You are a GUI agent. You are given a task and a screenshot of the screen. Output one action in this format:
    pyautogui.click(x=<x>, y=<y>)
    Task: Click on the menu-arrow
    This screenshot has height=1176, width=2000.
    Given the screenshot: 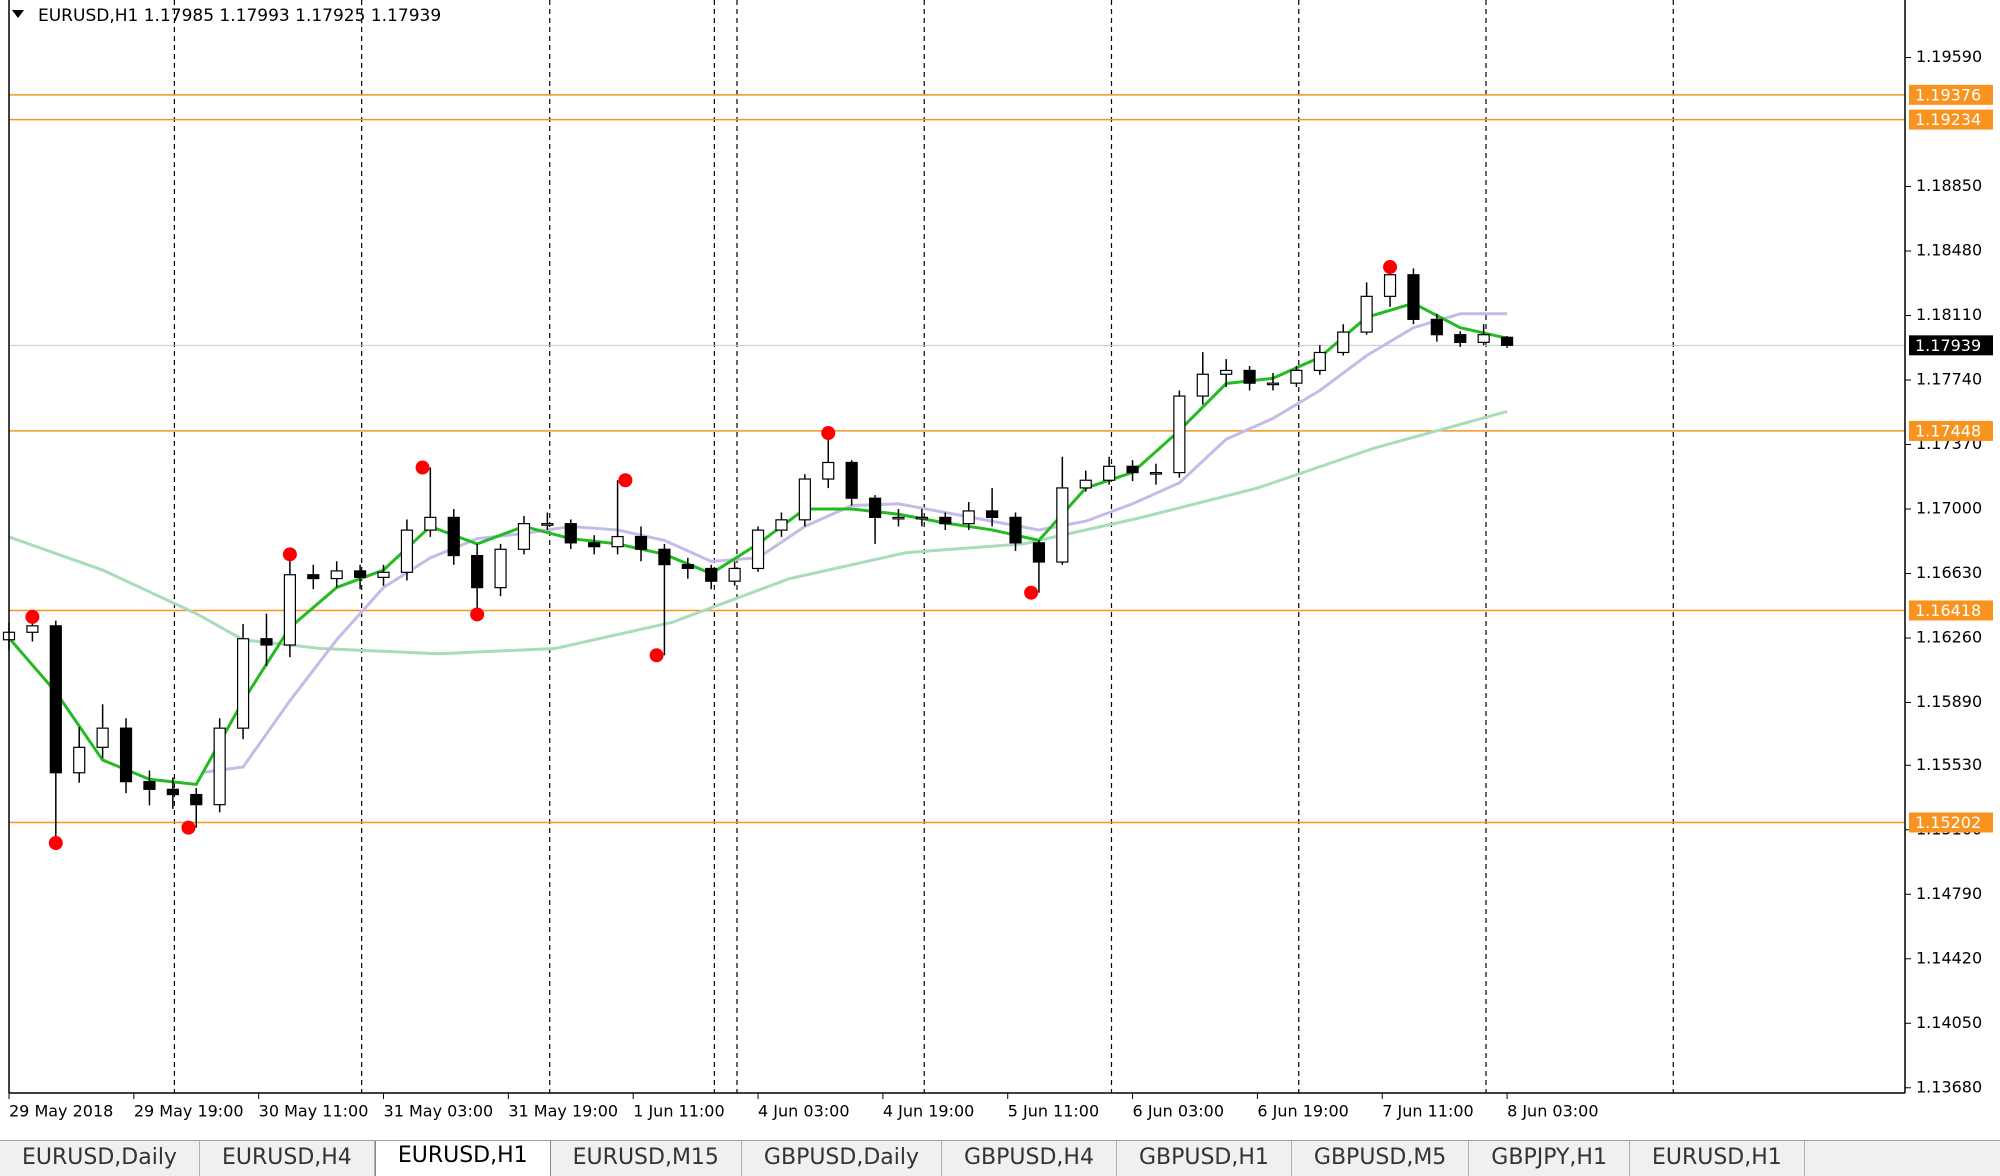 What is the action you would take?
    pyautogui.click(x=18, y=14)
    